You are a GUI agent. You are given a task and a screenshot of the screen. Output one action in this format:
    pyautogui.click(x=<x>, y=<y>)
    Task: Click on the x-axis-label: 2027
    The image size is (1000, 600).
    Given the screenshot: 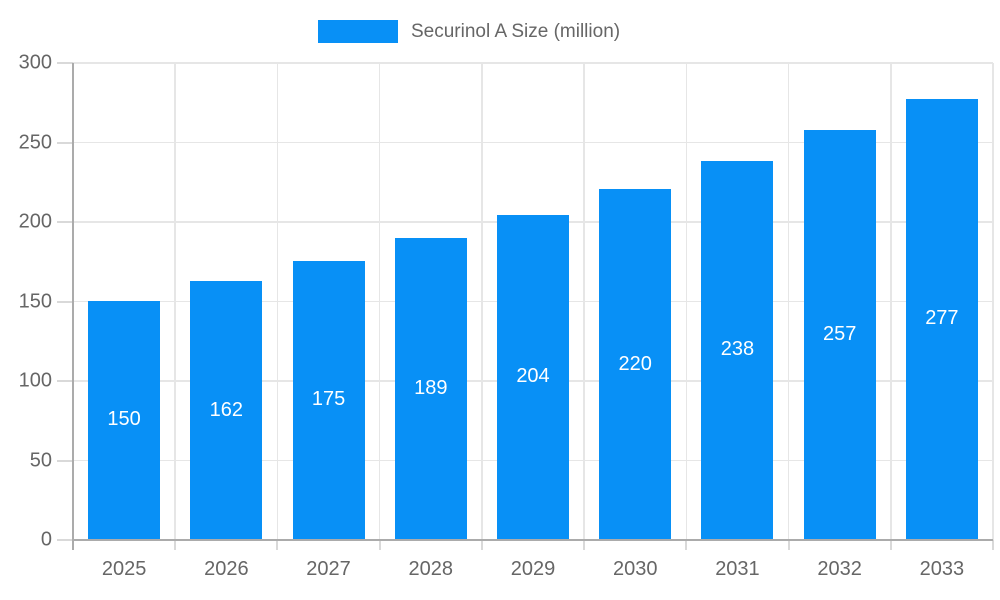 What is the action you would take?
    pyautogui.click(x=328, y=569)
    